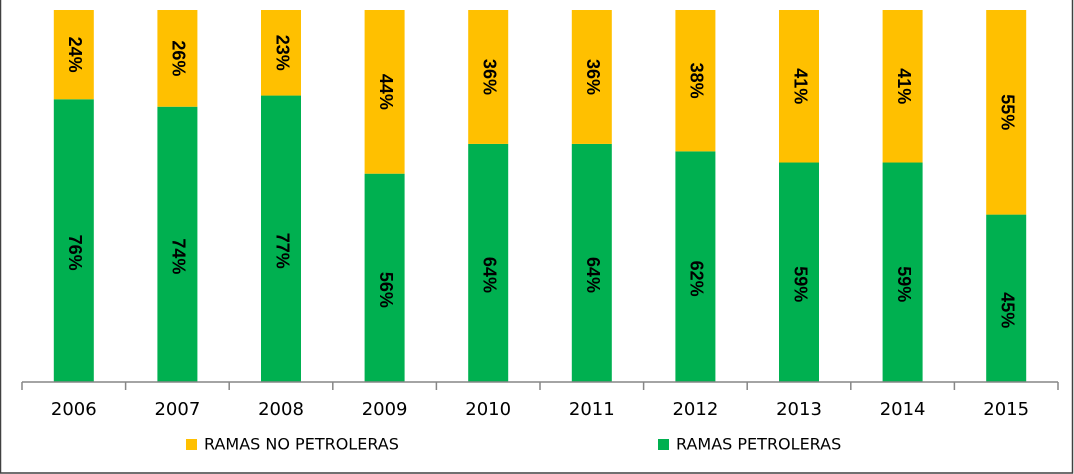 The width and height of the screenshot is (1074, 474). Describe the element at coordinates (281, 409) in the screenshot. I see `x-tick-label: 2008` at that location.